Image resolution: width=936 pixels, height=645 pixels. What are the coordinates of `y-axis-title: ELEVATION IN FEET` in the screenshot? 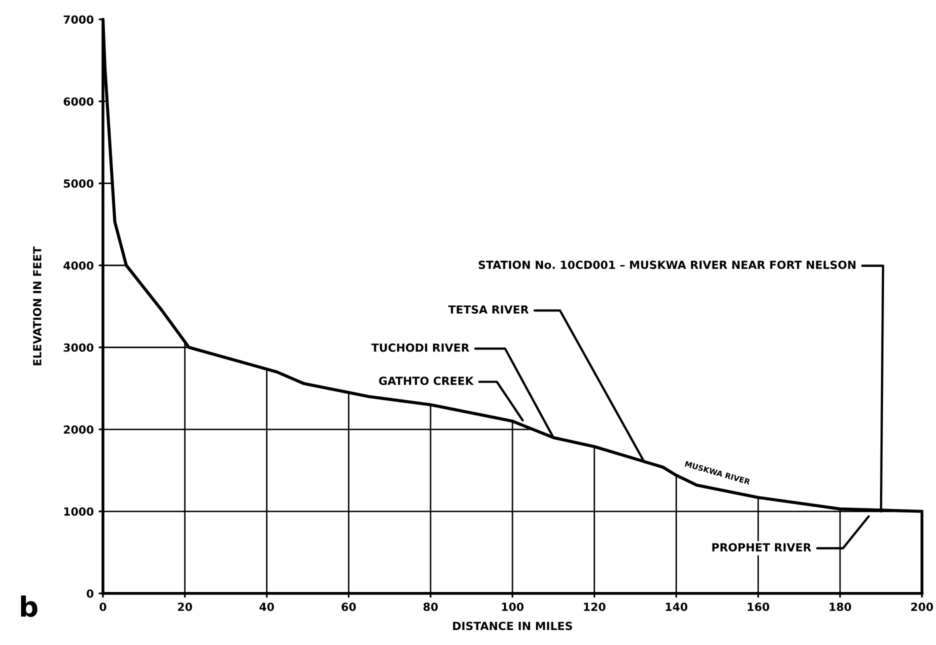 It's located at (37, 306).